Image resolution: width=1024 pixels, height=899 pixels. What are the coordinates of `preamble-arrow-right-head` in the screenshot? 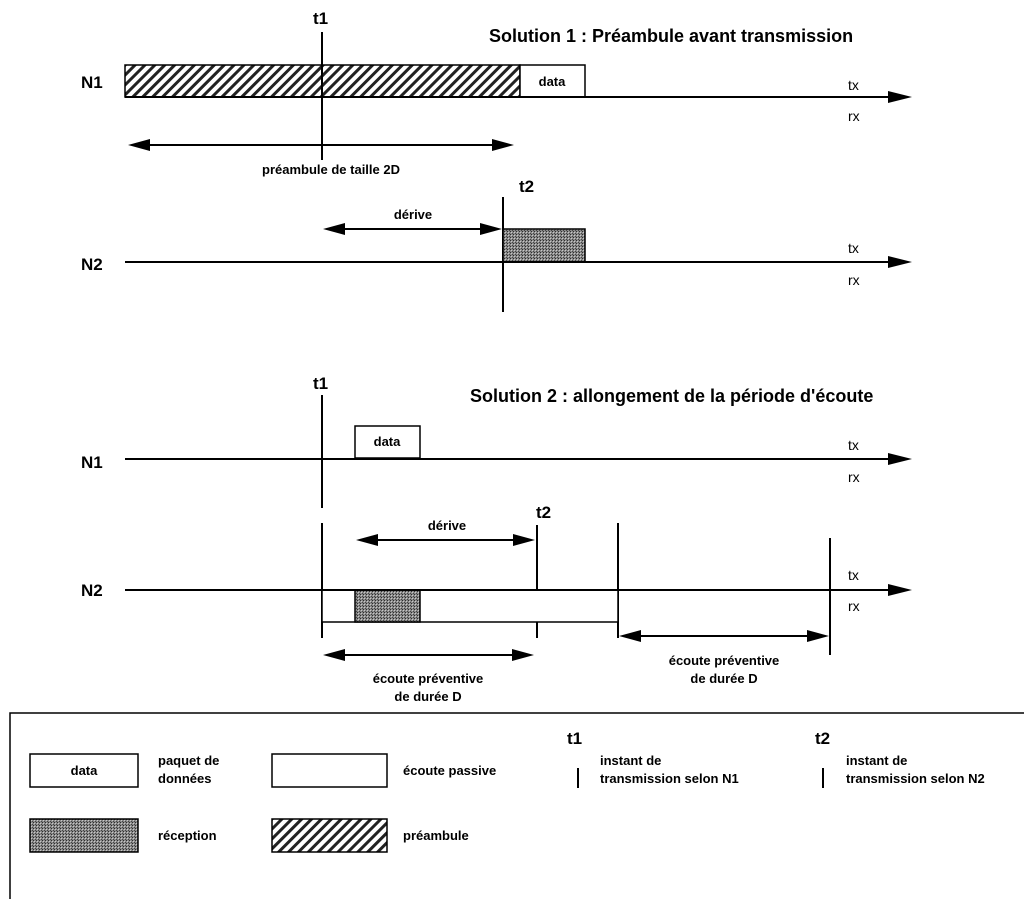 It's located at (503, 145).